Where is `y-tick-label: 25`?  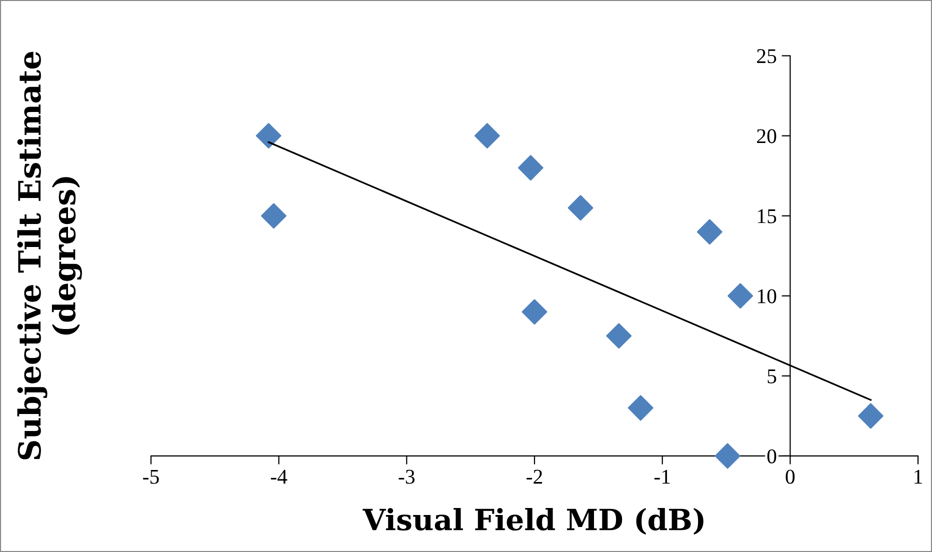
y-tick-label: 25 is located at coordinates (766, 56).